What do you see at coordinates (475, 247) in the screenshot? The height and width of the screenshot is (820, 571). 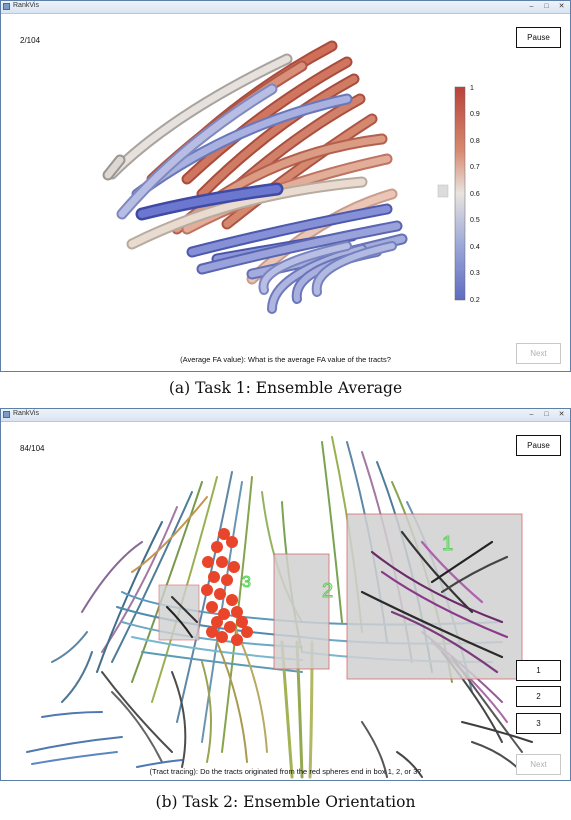 I see `colorbar-tick: 0.4` at bounding box center [475, 247].